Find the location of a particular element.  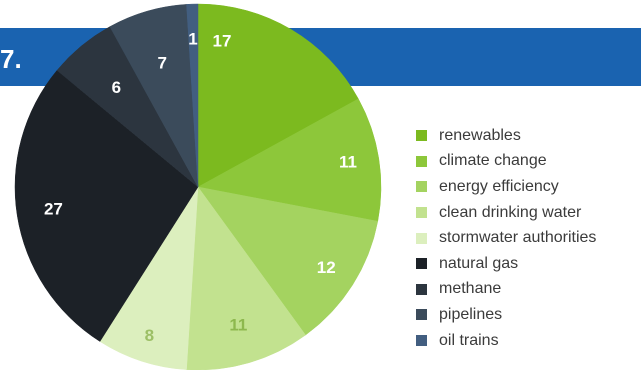

legend-label: clean drinking water is located at coordinates (510, 213).